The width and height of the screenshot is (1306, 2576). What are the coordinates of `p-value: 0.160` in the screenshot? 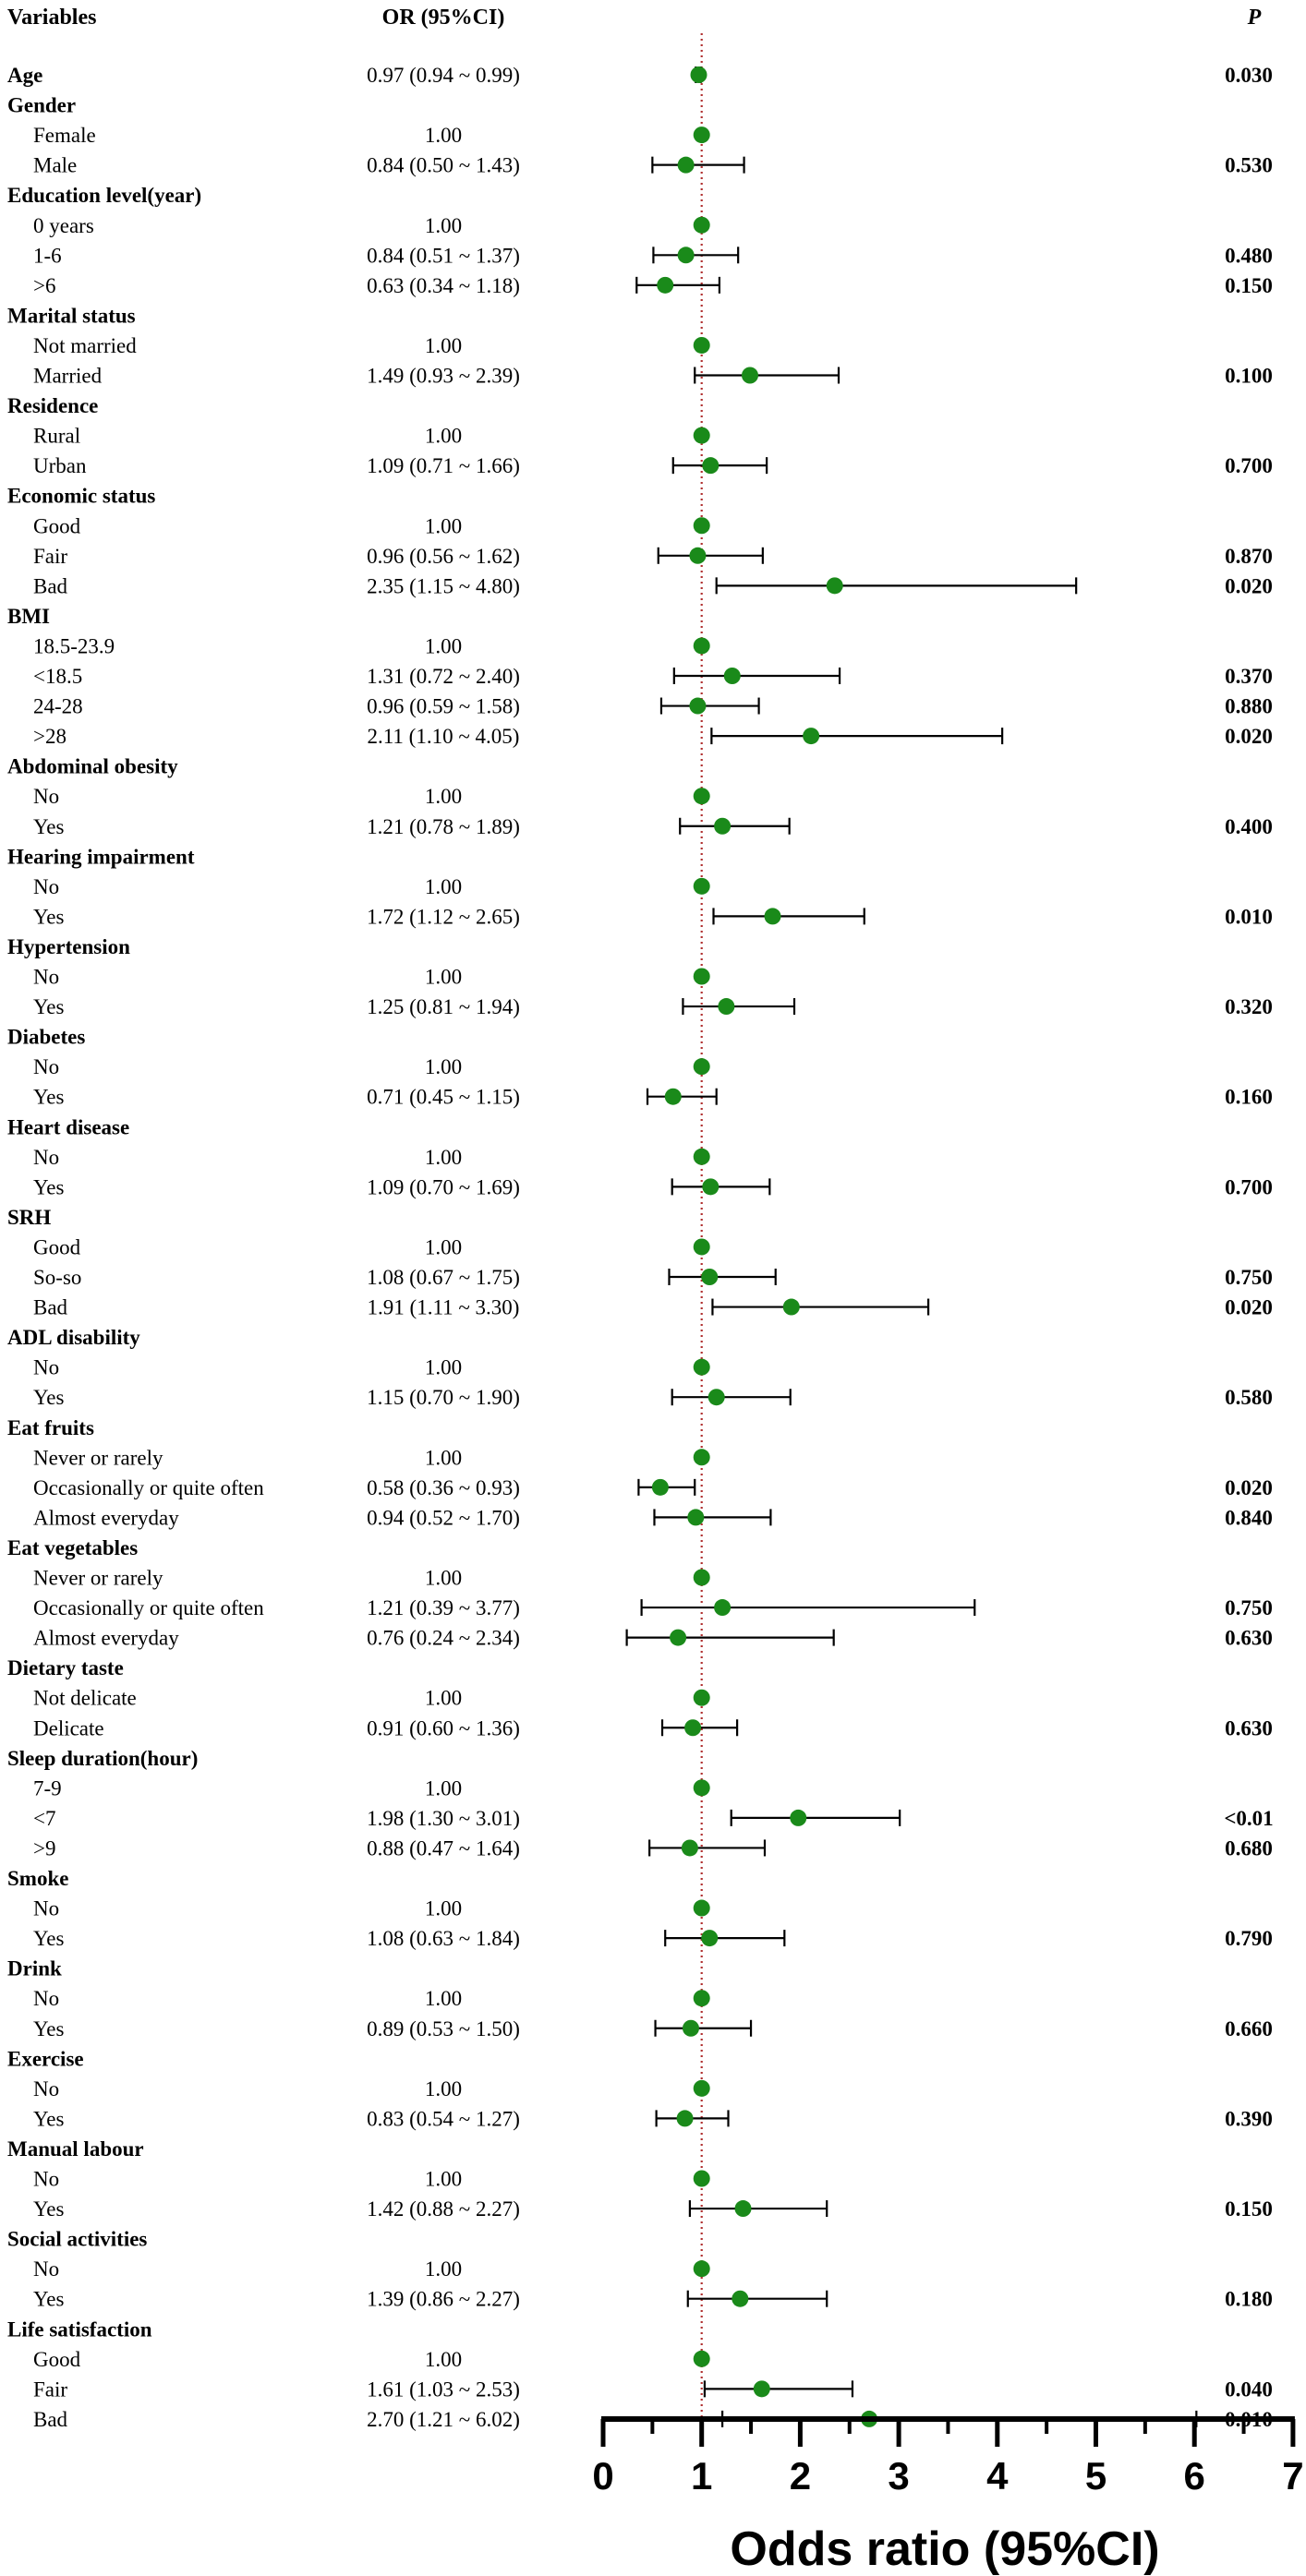 It's located at (1249, 1097).